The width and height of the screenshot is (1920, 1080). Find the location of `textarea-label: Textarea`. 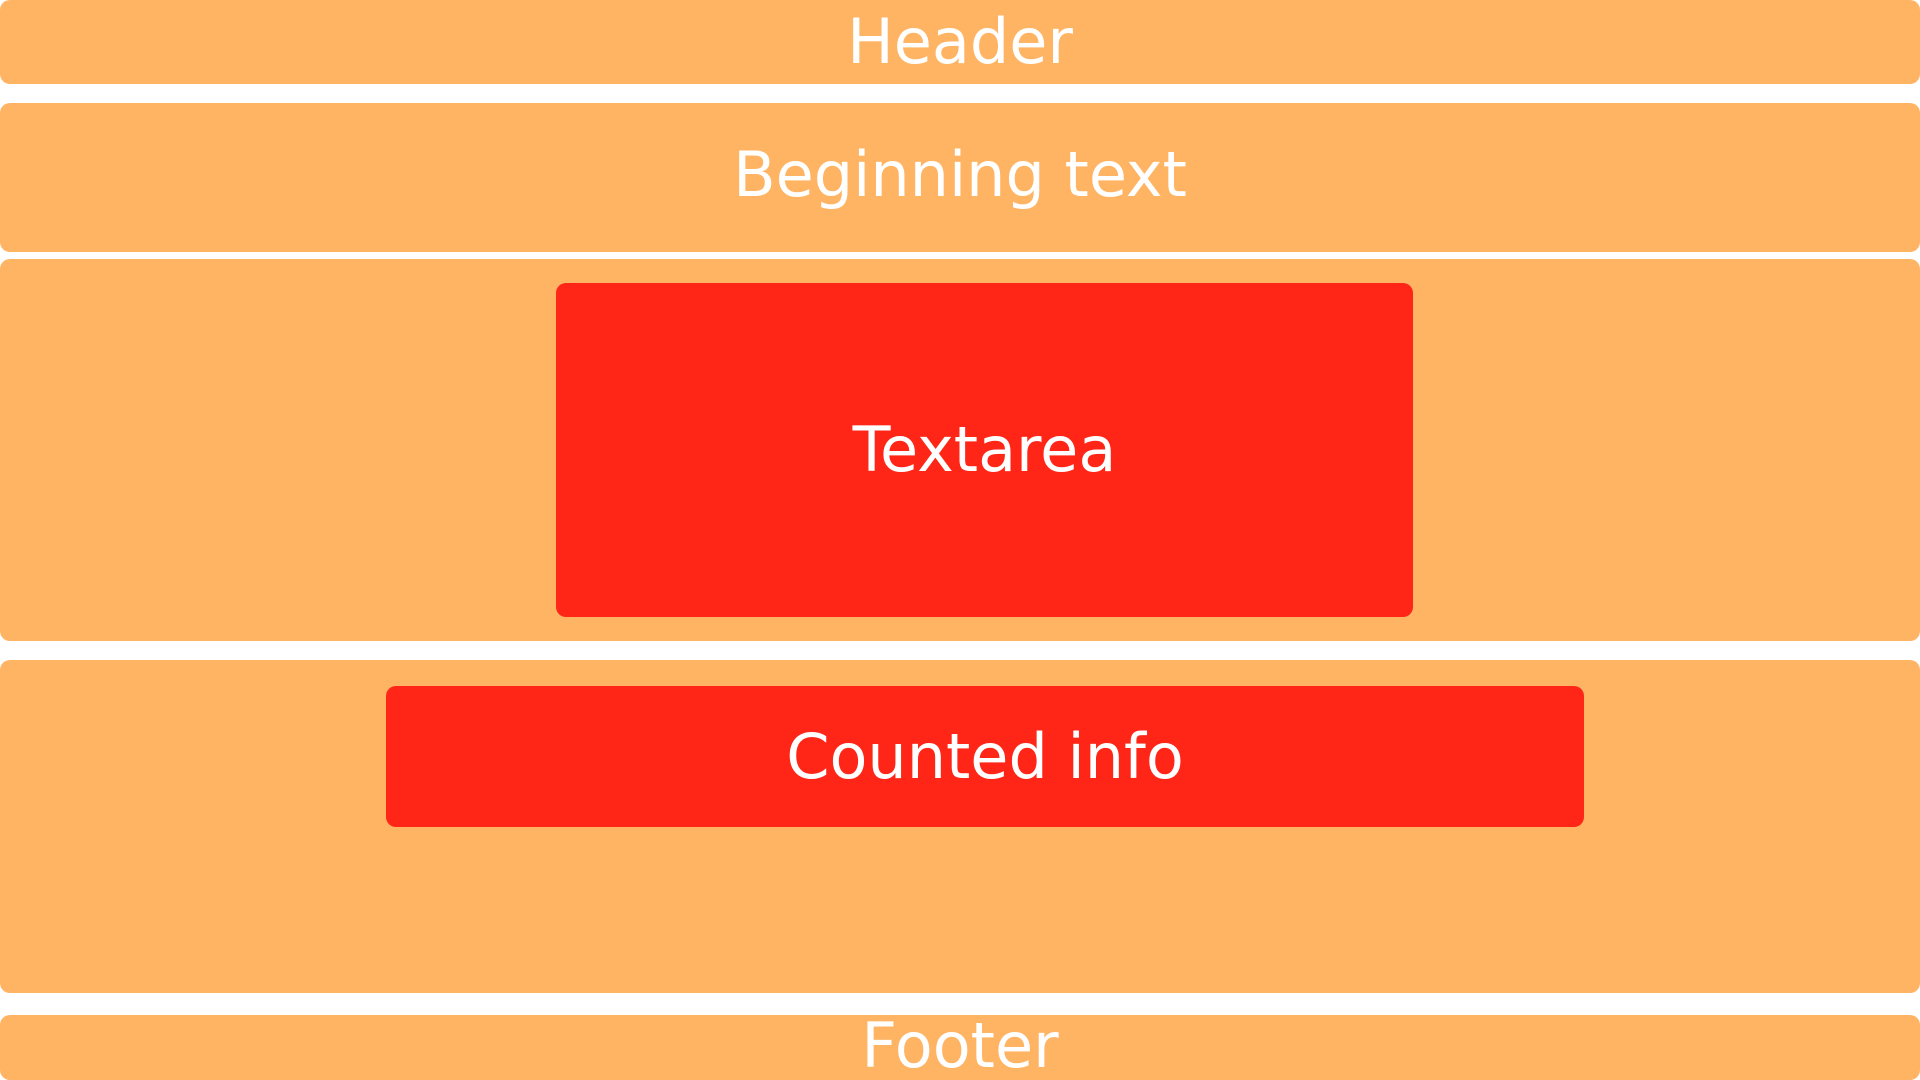

textarea-label: Textarea is located at coordinates (984, 449).